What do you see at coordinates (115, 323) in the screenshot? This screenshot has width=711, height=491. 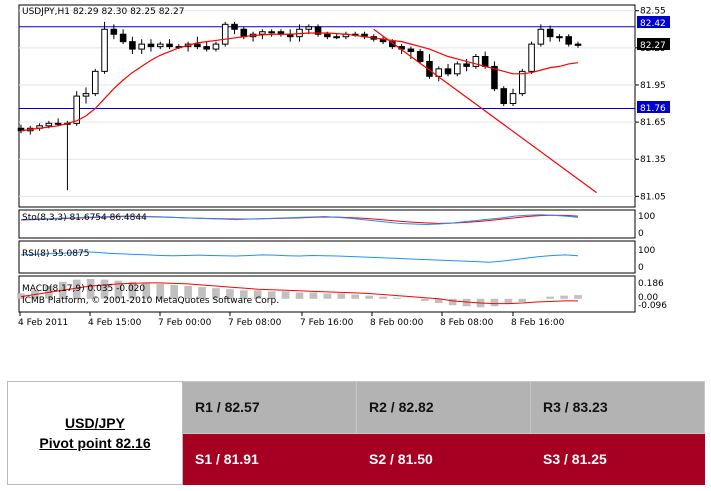 I see `time-tick-label: 4 Feb 15:00` at bounding box center [115, 323].